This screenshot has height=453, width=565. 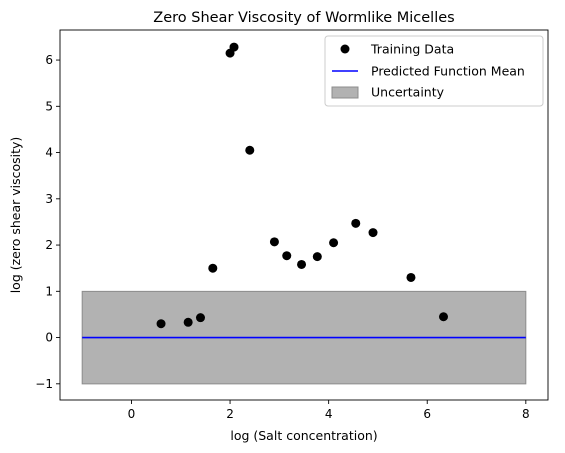 I want to click on y-tick-label: 2, so click(x=49, y=245).